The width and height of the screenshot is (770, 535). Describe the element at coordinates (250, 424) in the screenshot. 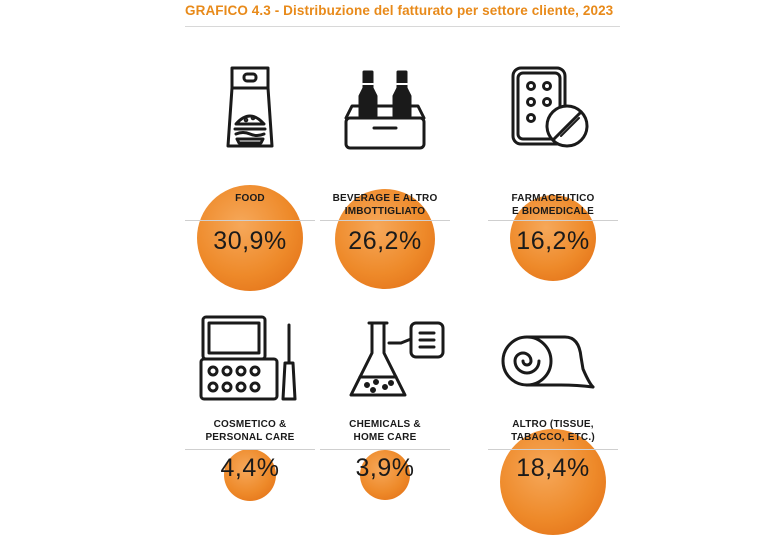

I see `sector-label-line-1: COSMETICO &` at that location.